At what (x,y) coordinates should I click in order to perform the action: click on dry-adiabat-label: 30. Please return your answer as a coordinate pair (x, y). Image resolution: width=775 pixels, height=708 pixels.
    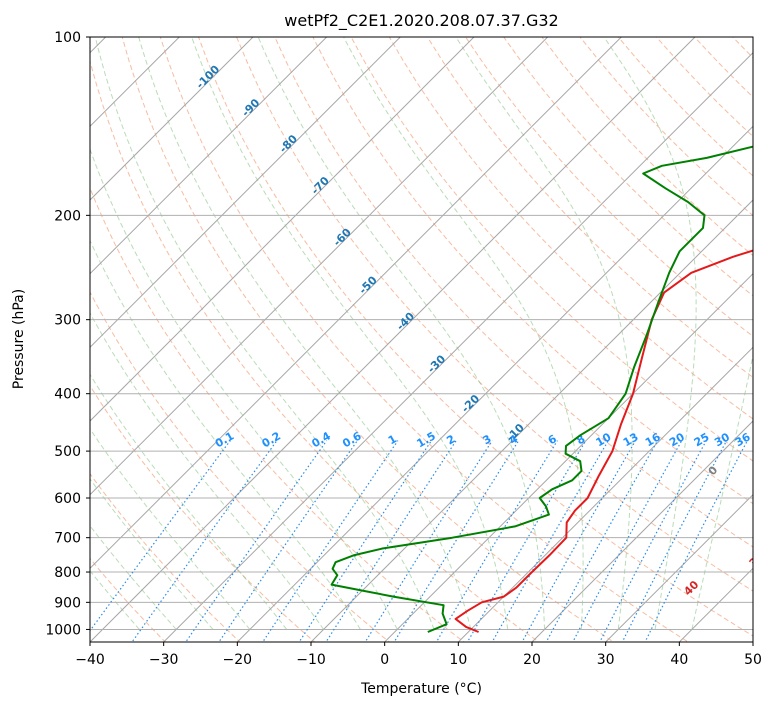
    Looking at the image, I should click on (757, 559).